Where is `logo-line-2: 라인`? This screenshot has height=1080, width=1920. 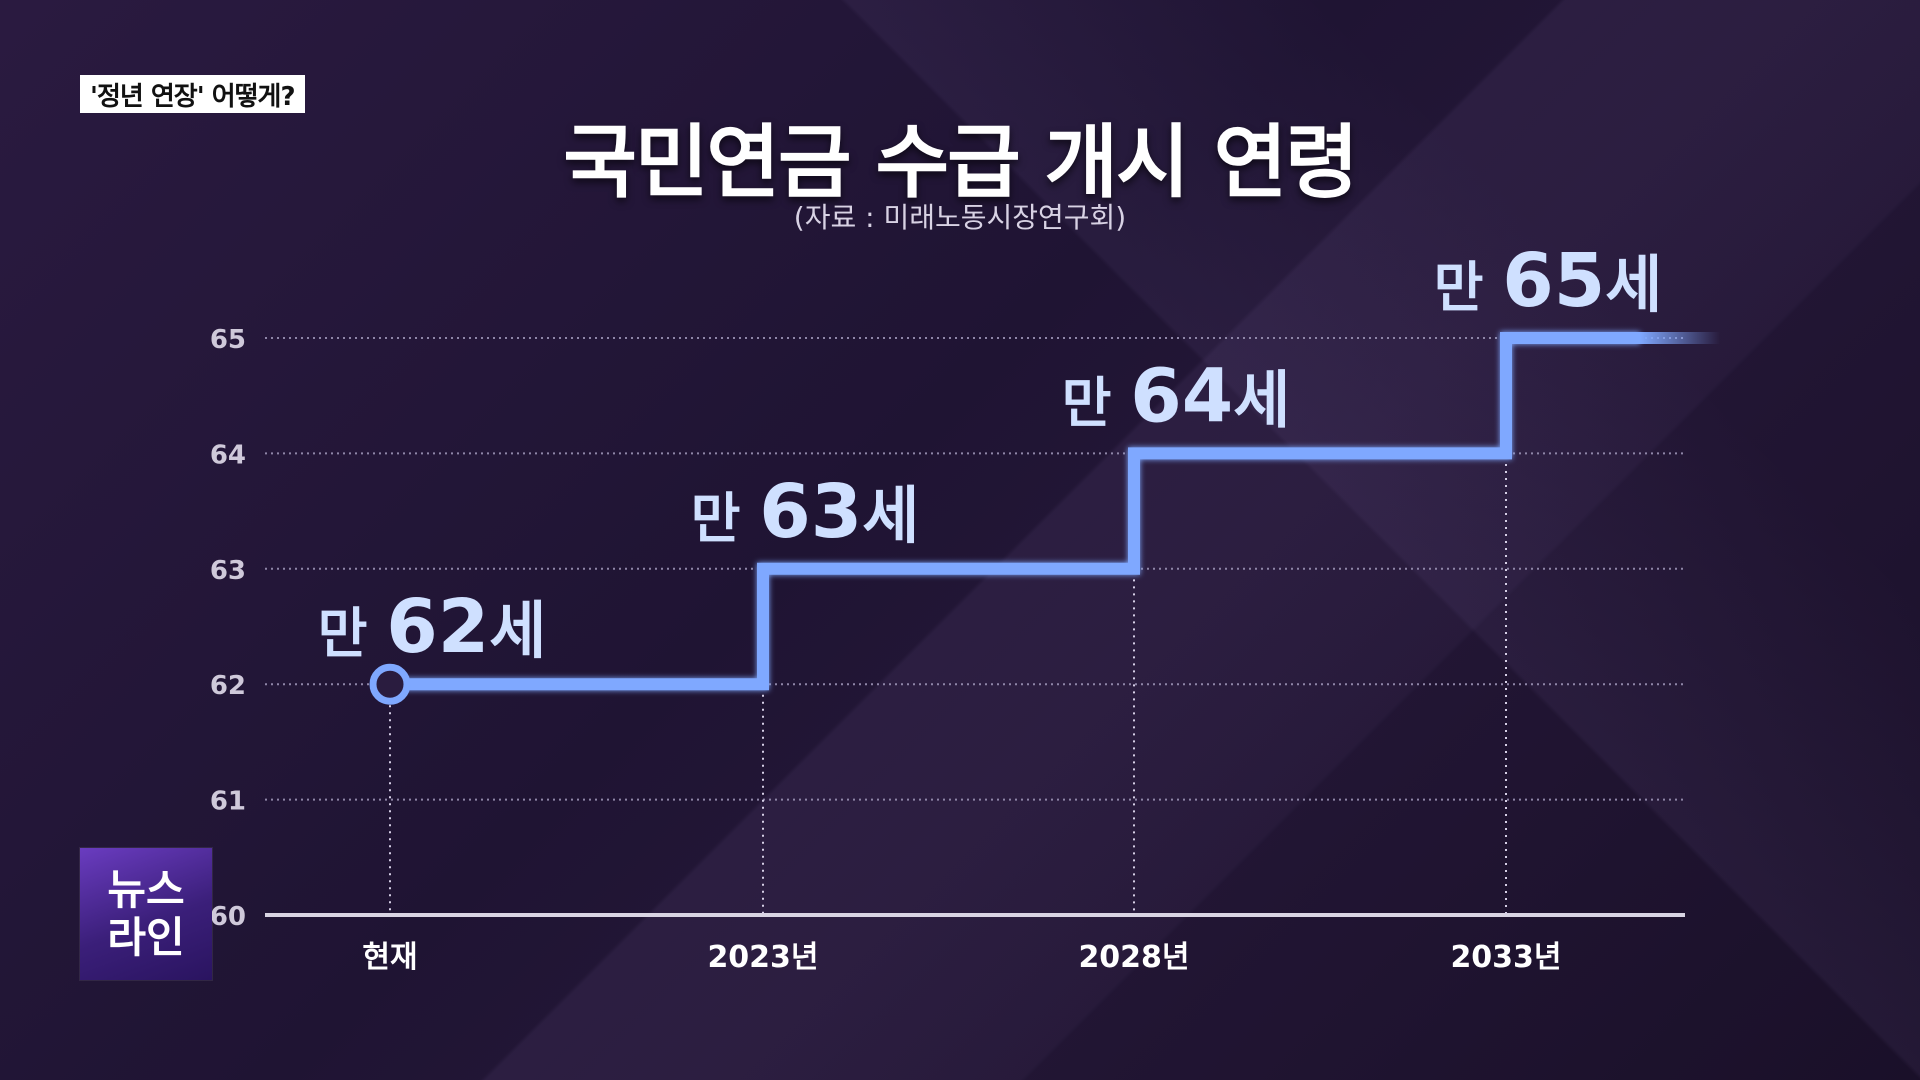 logo-line-2: 라인 is located at coordinates (146, 937).